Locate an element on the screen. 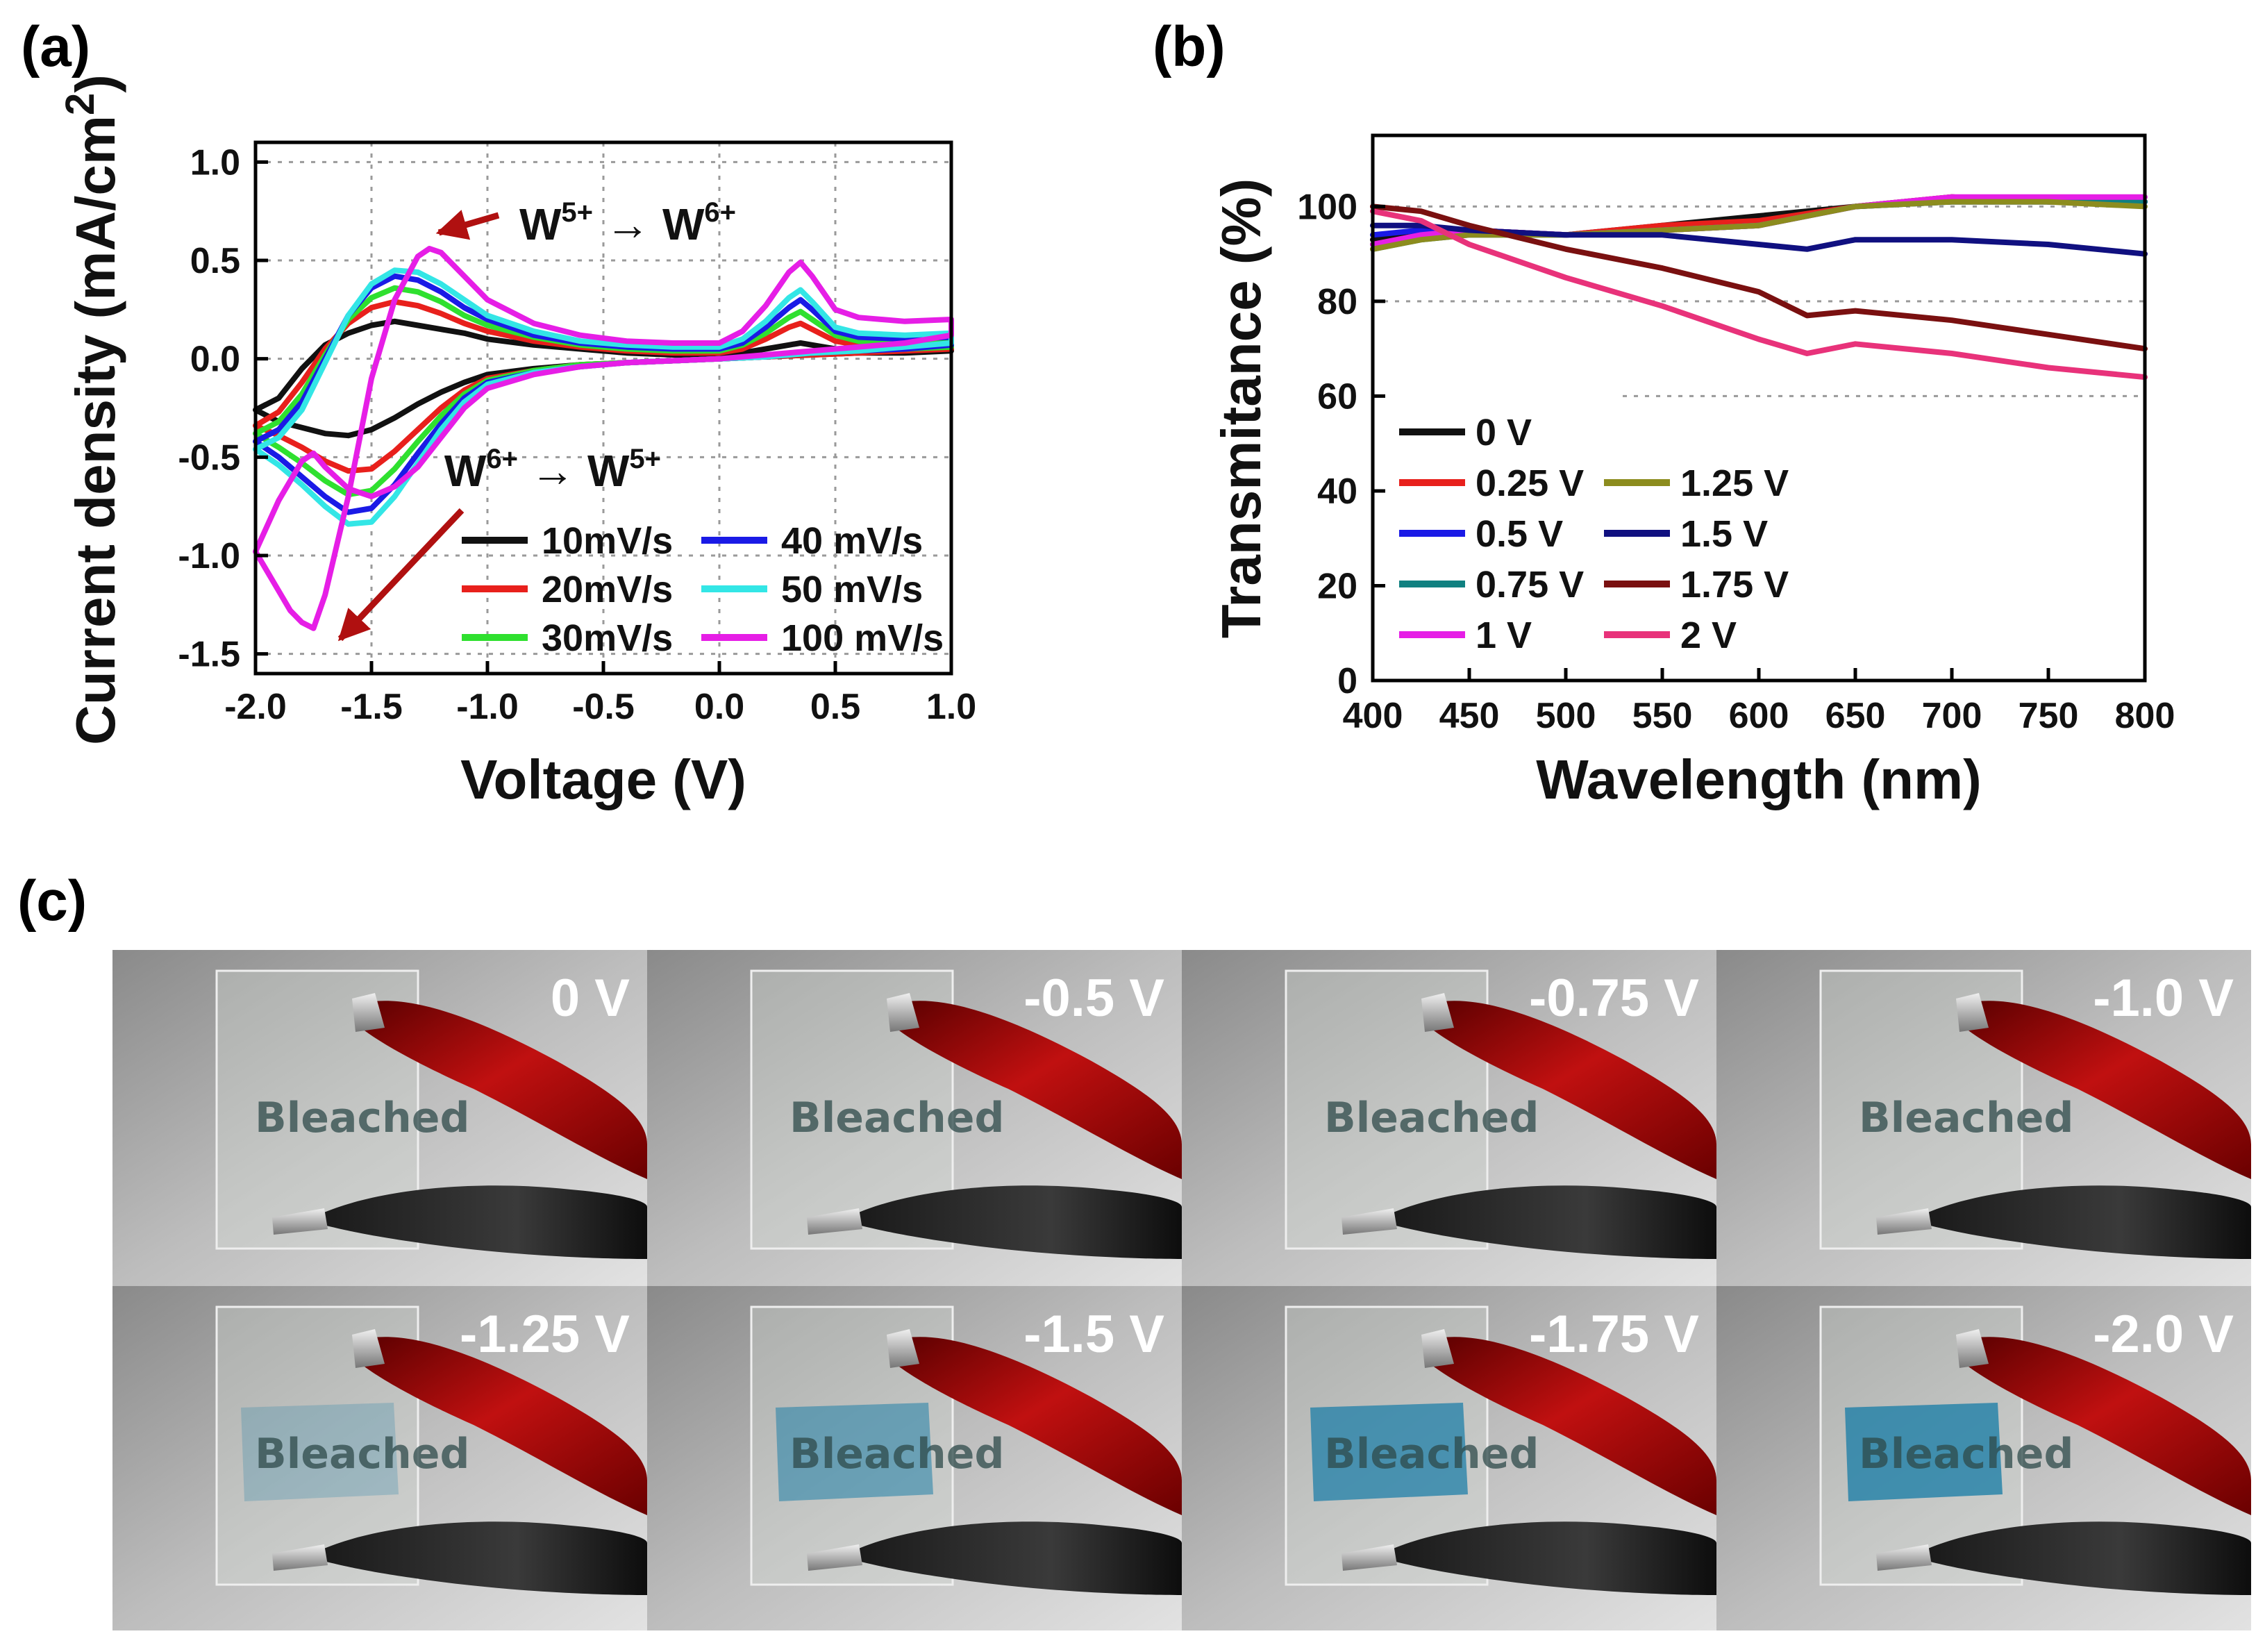 This screenshot has height=1652, width=2265. panel-b-grid is located at coordinates (1759, 301).